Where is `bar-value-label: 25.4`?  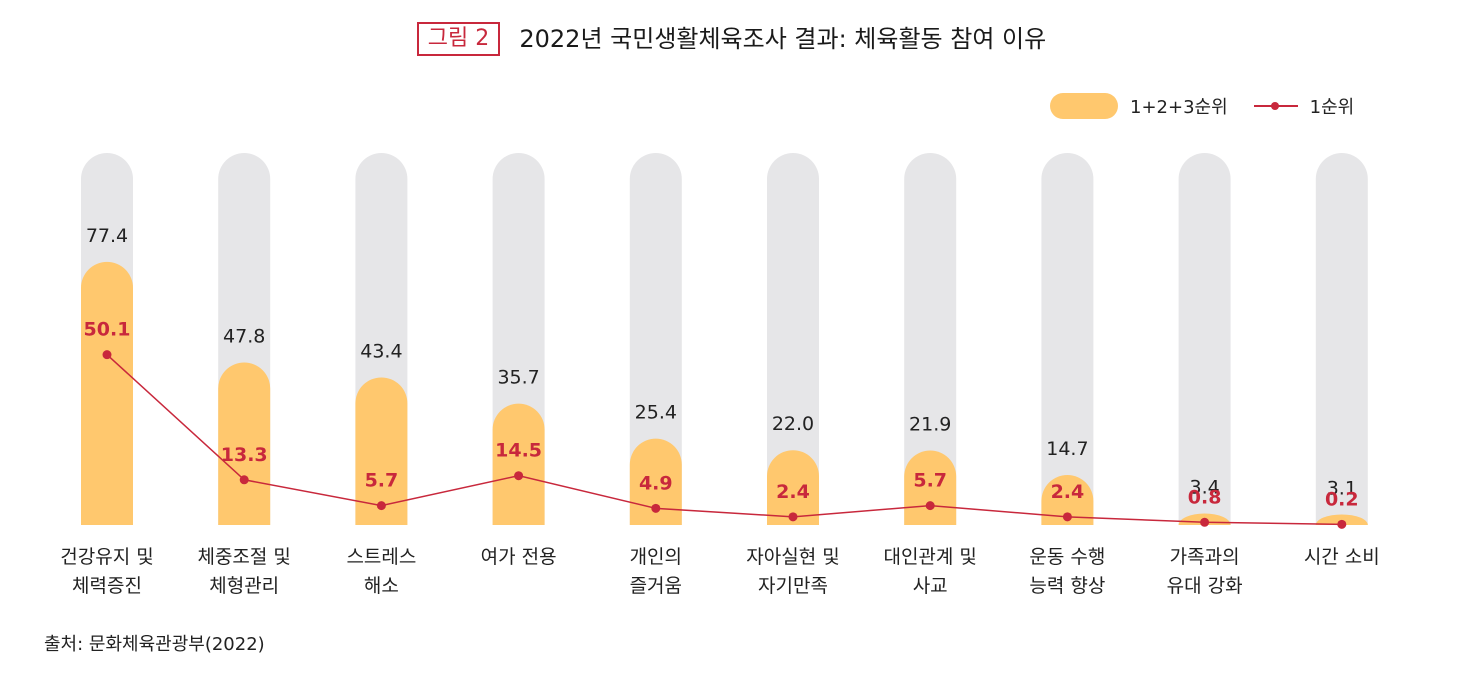
bar-value-label: 25.4 is located at coordinates (656, 413).